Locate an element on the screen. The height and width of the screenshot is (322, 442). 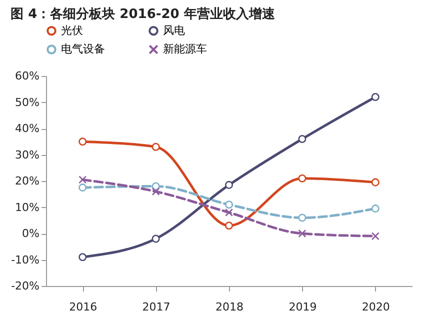
legend-label: 风电 is located at coordinates (174, 30).